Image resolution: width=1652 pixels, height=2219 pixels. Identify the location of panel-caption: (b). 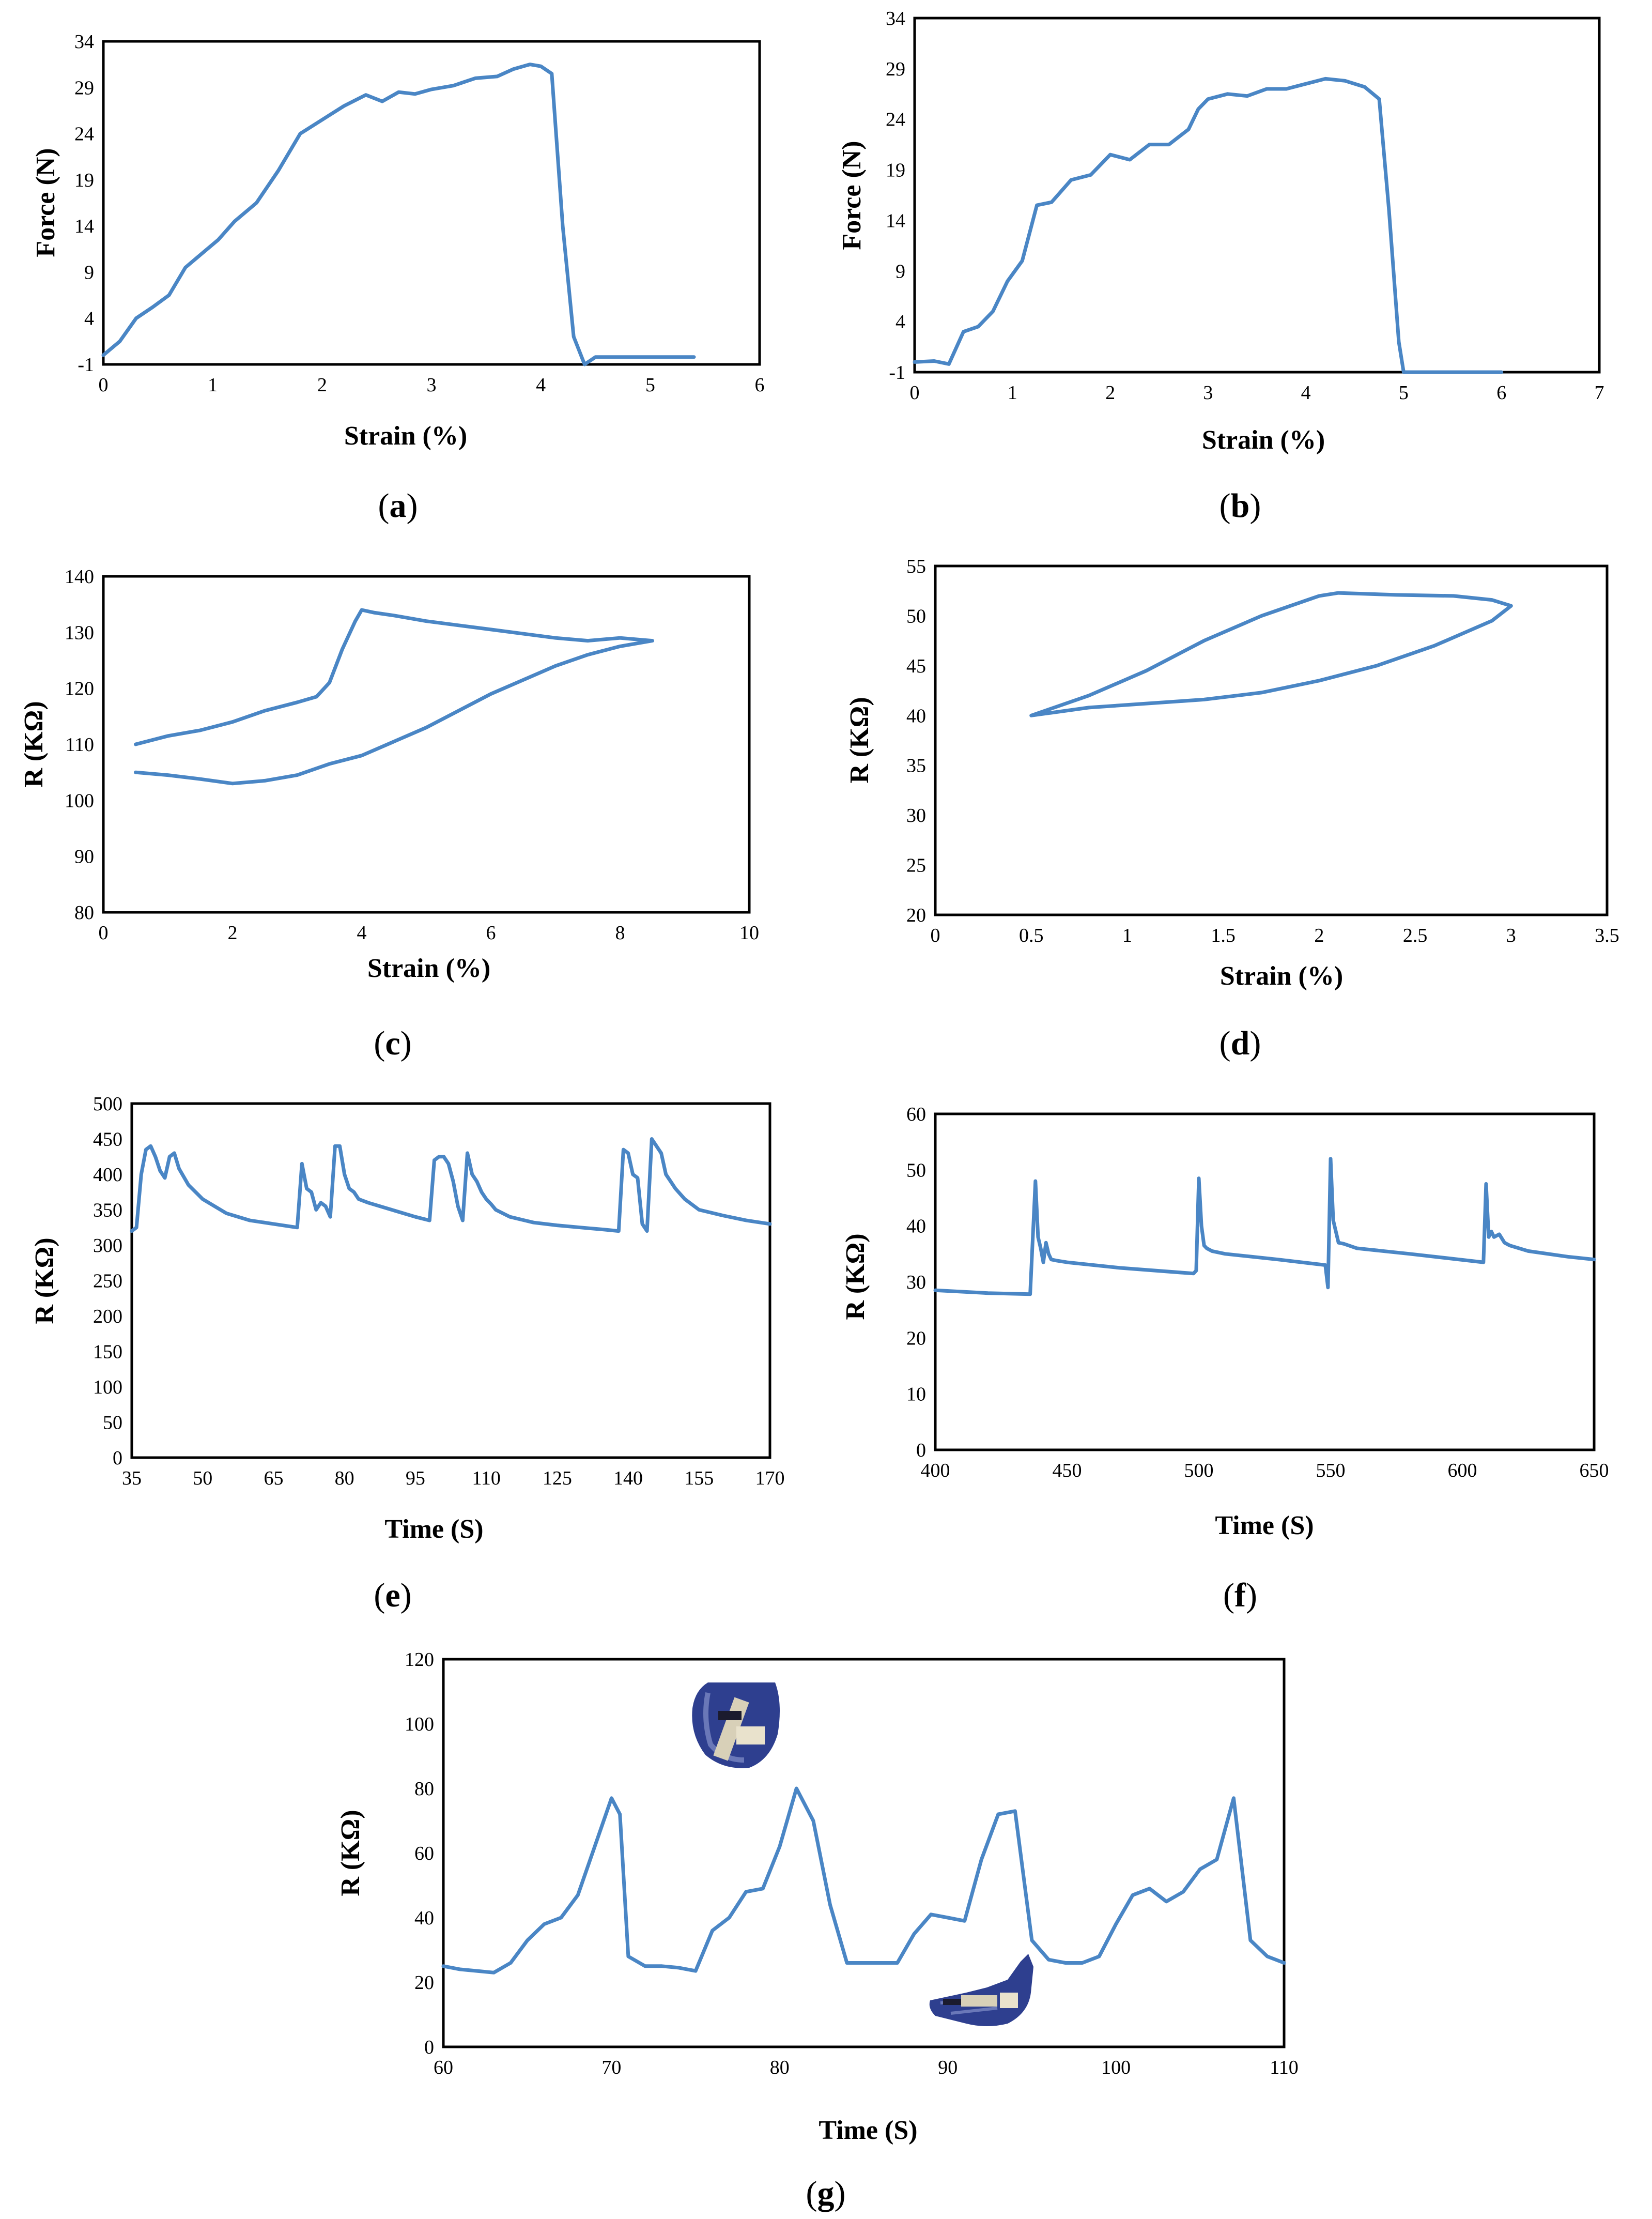
(1240, 506).